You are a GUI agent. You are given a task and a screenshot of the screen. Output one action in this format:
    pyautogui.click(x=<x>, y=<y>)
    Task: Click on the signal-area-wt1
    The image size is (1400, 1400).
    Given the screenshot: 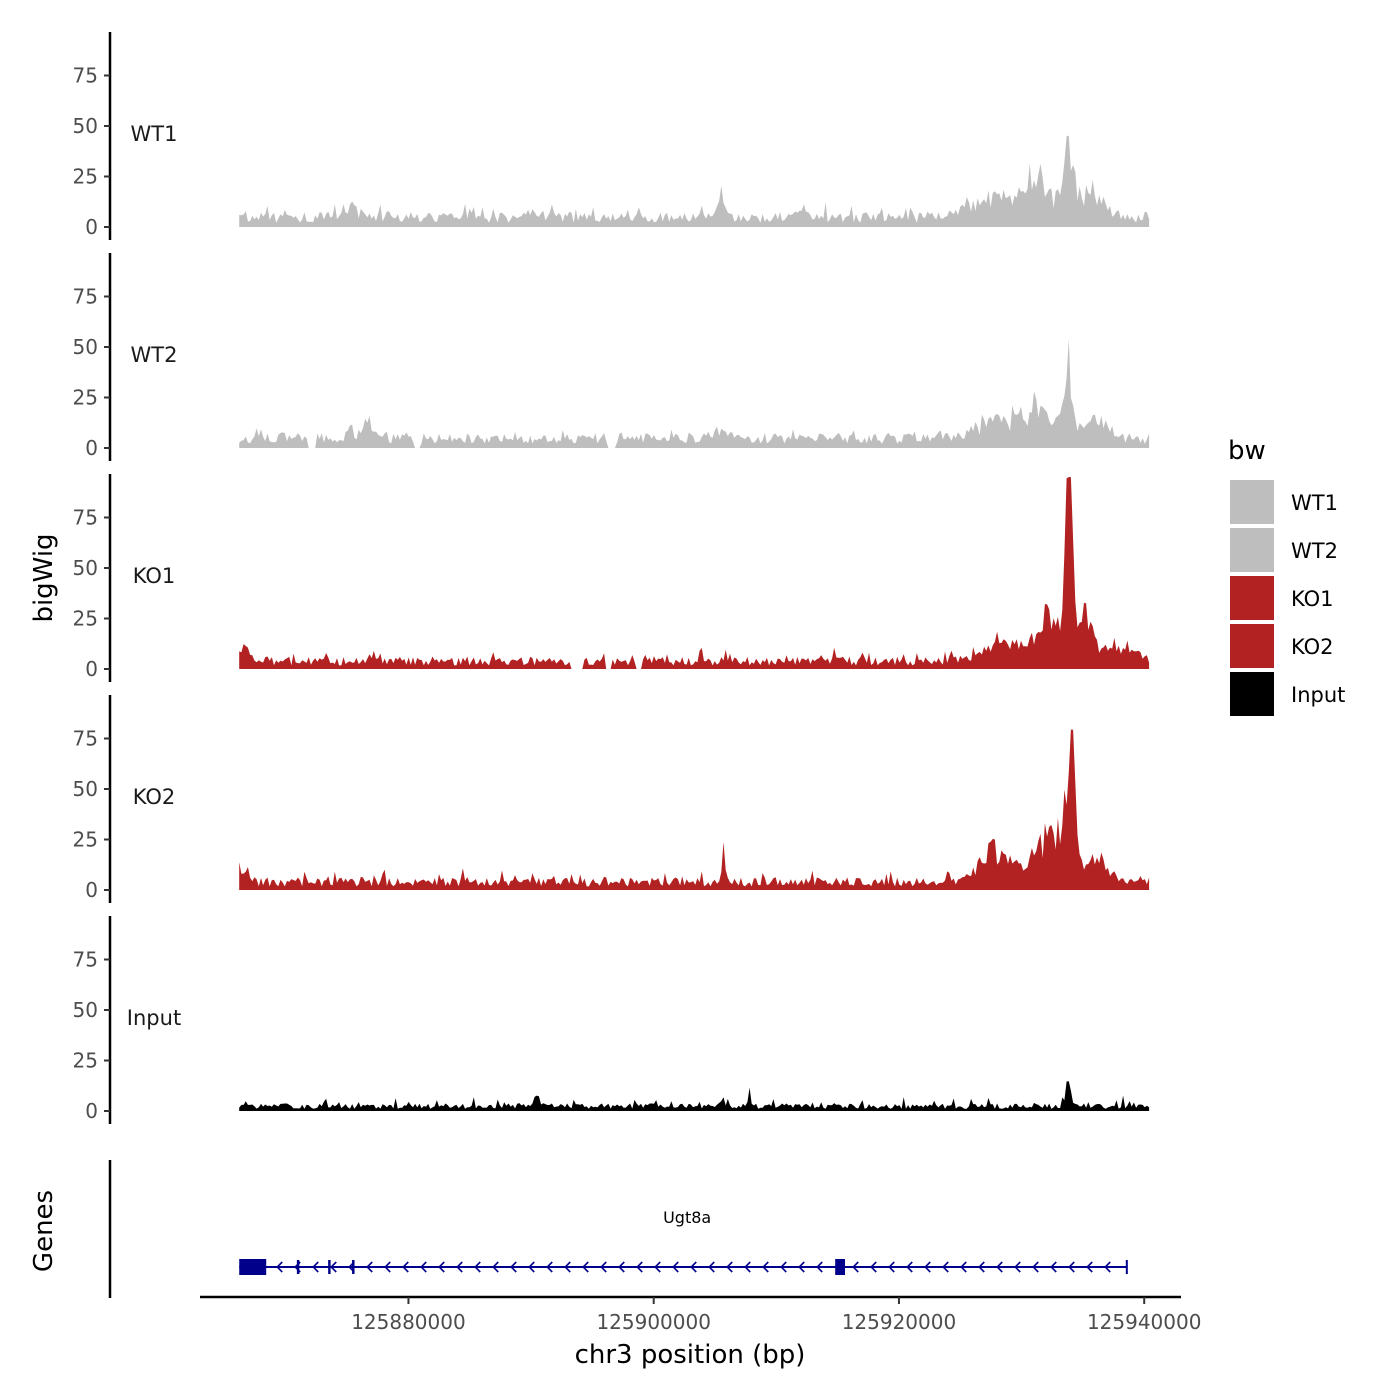 What is the action you would take?
    pyautogui.click(x=694, y=181)
    